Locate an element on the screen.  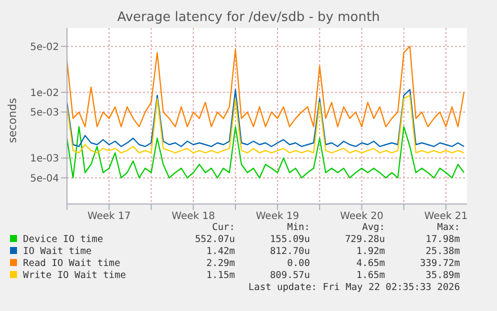
y-tick-label: 1e-03 is located at coordinates (44, 159).